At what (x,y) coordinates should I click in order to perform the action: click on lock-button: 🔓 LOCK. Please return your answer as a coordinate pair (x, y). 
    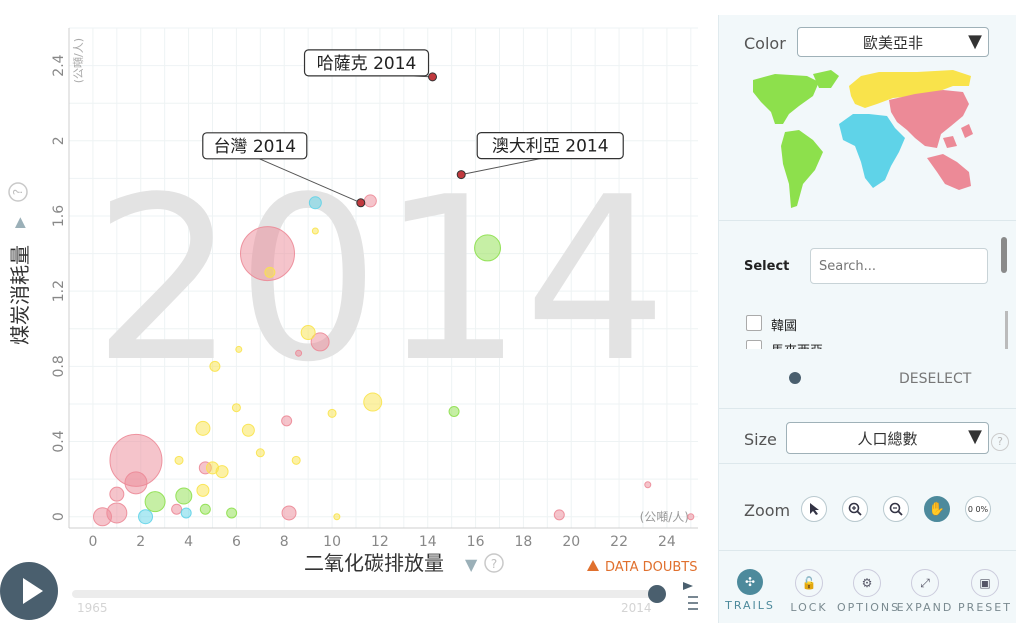
    Looking at the image, I should click on (809, 591).